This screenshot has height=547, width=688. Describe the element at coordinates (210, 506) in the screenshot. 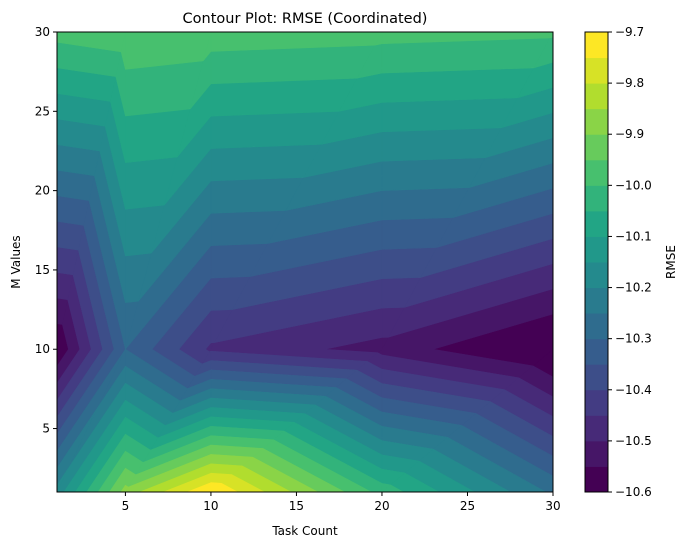

I see `x-tick-label: 10` at that location.